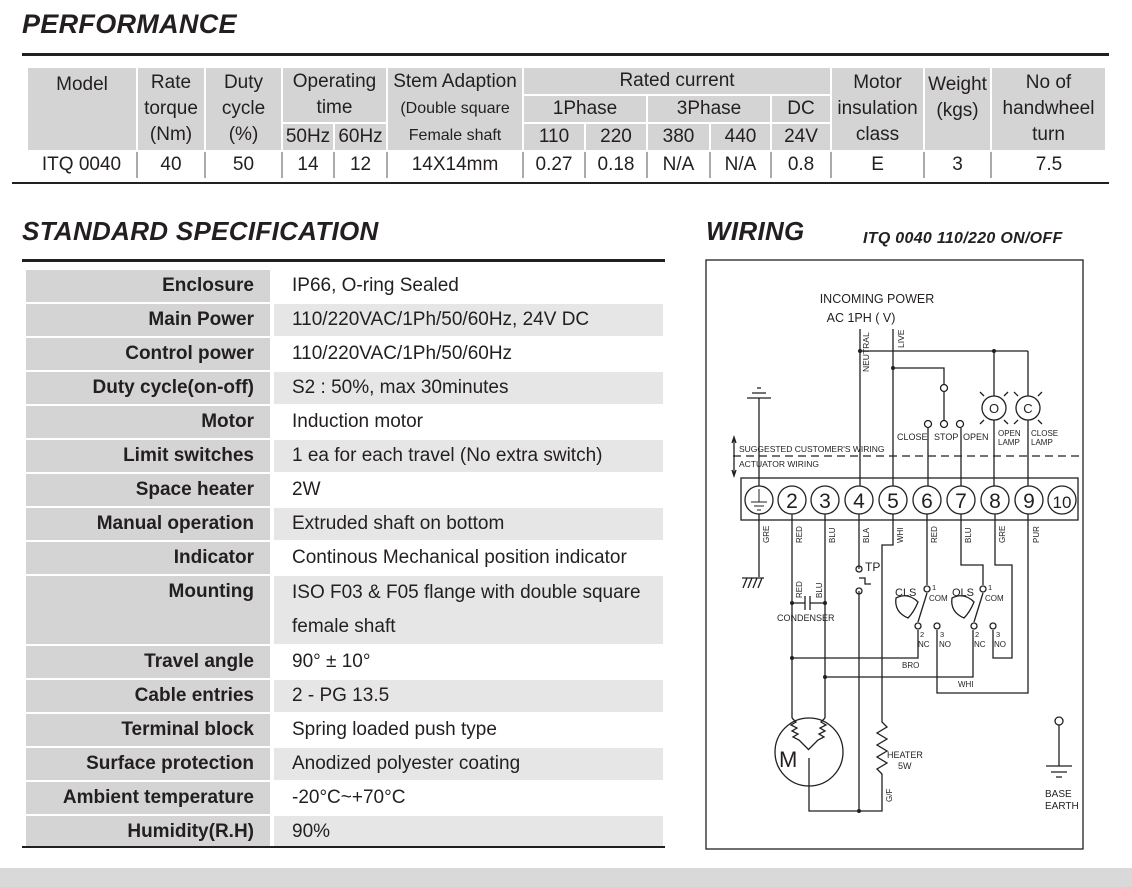  What do you see at coordinates (924, 644) in the screenshot?
I see `nc-label: NC` at bounding box center [924, 644].